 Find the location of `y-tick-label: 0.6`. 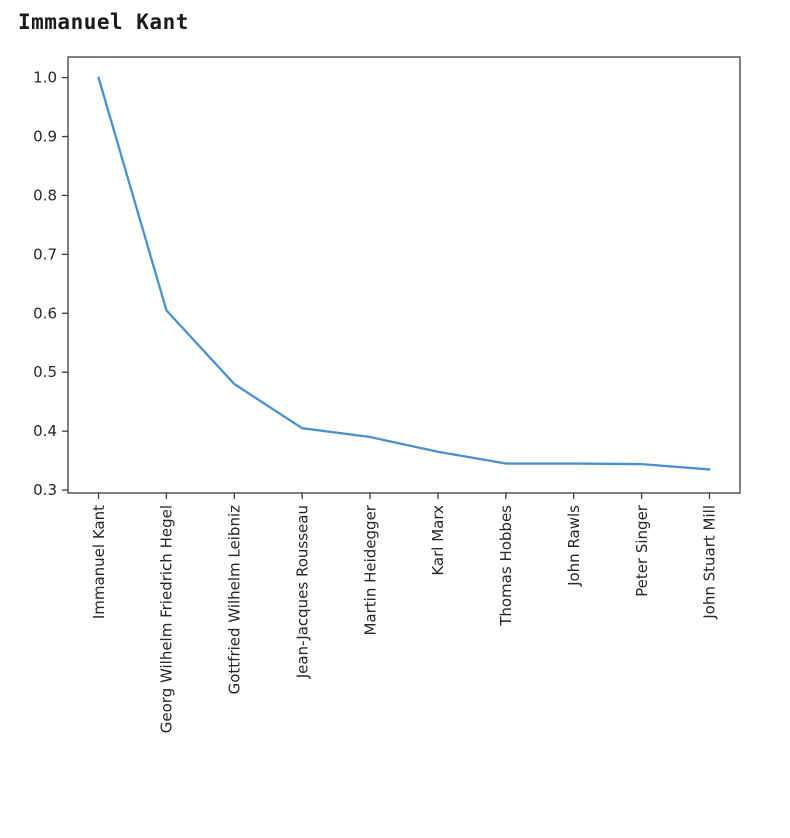

y-tick-label: 0.6 is located at coordinates (45, 313).